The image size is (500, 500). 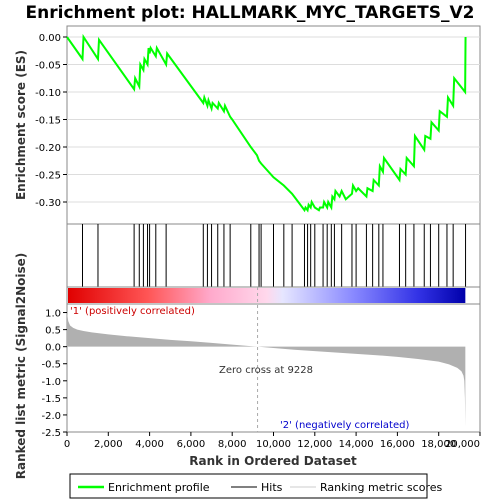 I want to click on negative-correlation-label: '2' (negatively correlated), so click(x=344, y=425).